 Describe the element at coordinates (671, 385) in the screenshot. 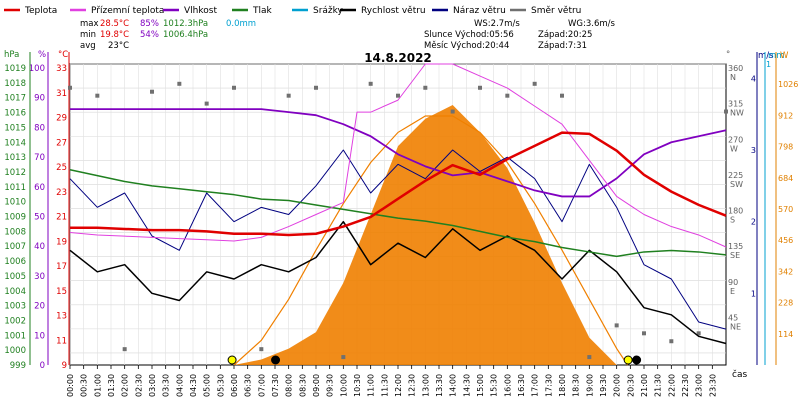

I see `x-tick-label: 22:00` at that location.